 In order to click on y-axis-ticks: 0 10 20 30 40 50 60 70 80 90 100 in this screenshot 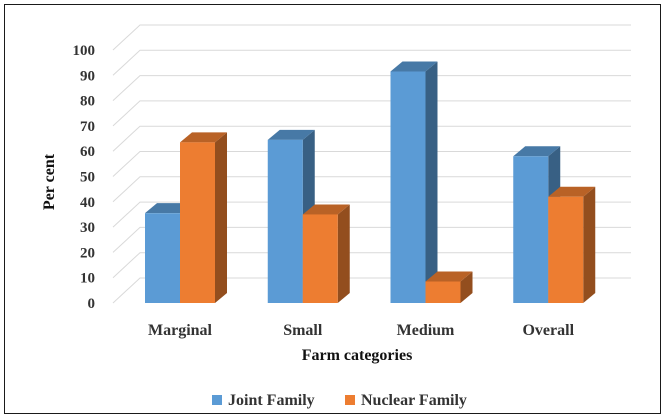, I will do `click(84, 177)`.